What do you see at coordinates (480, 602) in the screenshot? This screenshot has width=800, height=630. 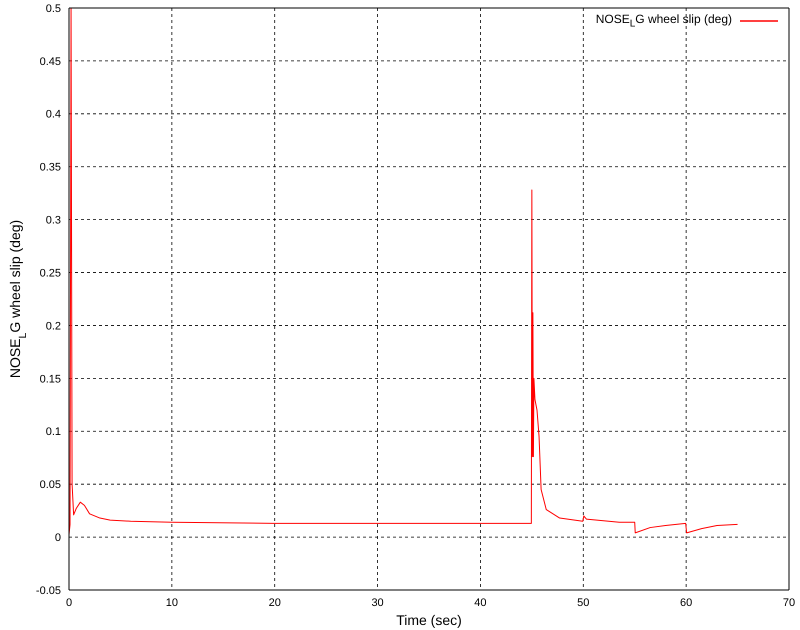 I see `x-tick-label: 40` at bounding box center [480, 602].